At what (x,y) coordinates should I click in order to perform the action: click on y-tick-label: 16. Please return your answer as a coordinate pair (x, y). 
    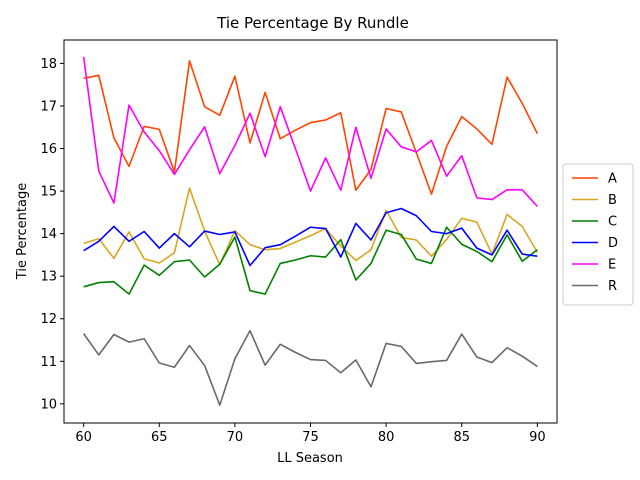
    Looking at the image, I should click on (48, 149).